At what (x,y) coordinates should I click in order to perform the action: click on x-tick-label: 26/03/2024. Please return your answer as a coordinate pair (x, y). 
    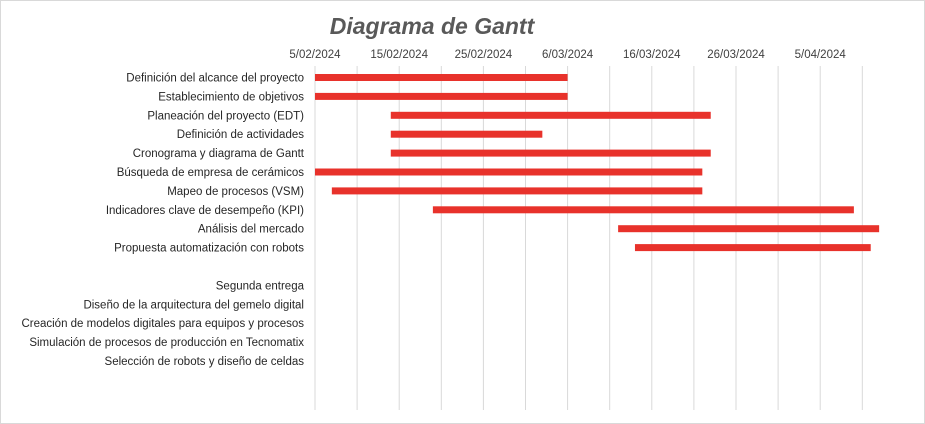
    Looking at the image, I should click on (736, 55).